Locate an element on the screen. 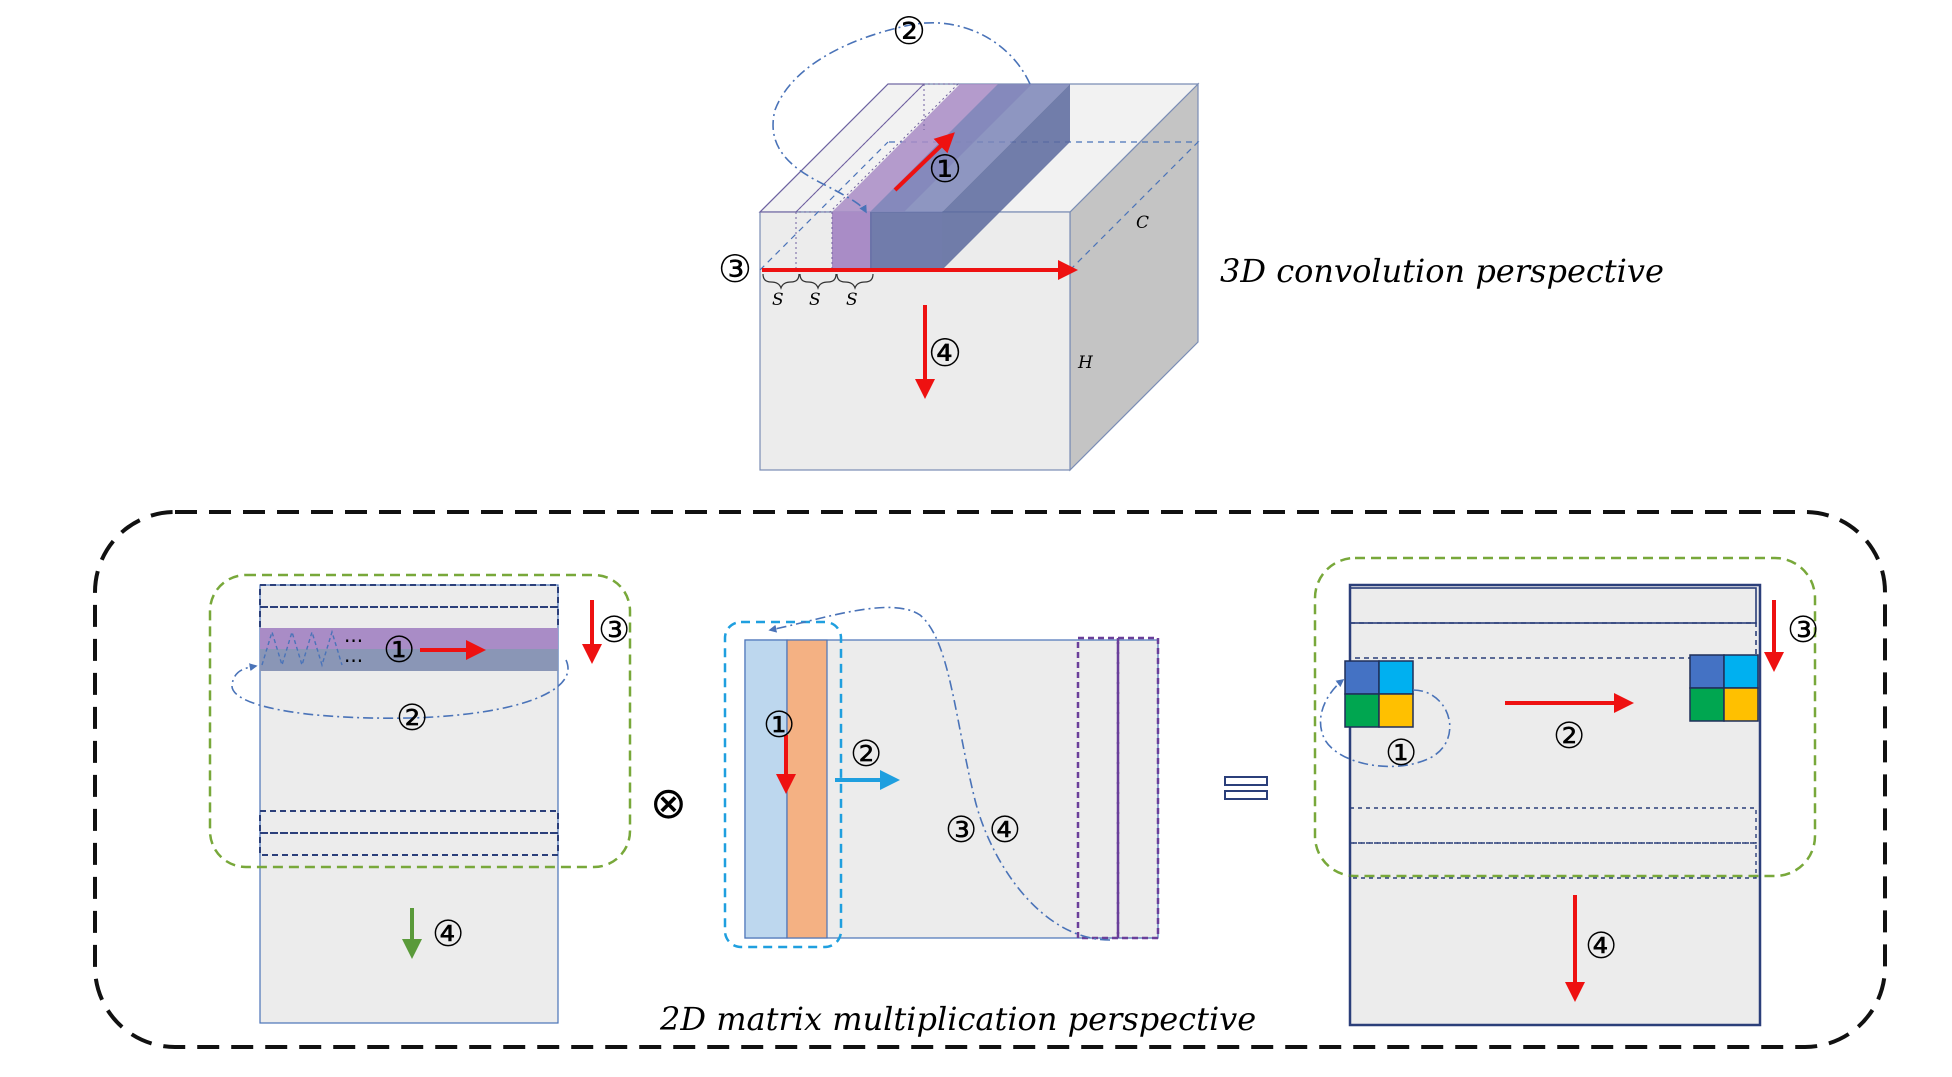  height-label: H is located at coordinates (1085, 363).